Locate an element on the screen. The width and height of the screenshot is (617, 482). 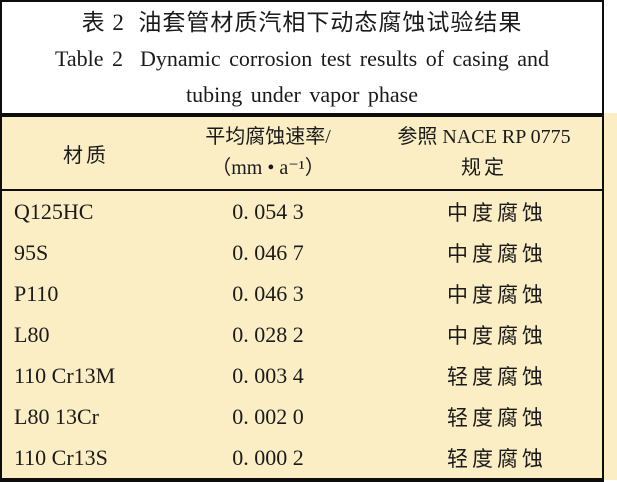
header-material: 材质 is located at coordinates (86, 155).